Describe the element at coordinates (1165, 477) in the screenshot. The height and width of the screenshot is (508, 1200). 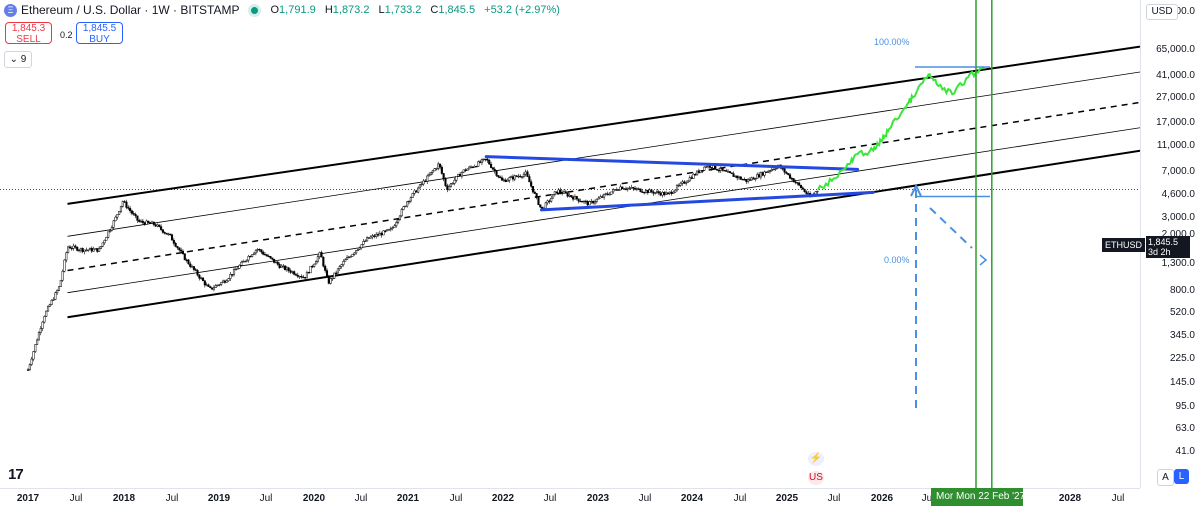
I see `auto-scale-button: A` at that location.